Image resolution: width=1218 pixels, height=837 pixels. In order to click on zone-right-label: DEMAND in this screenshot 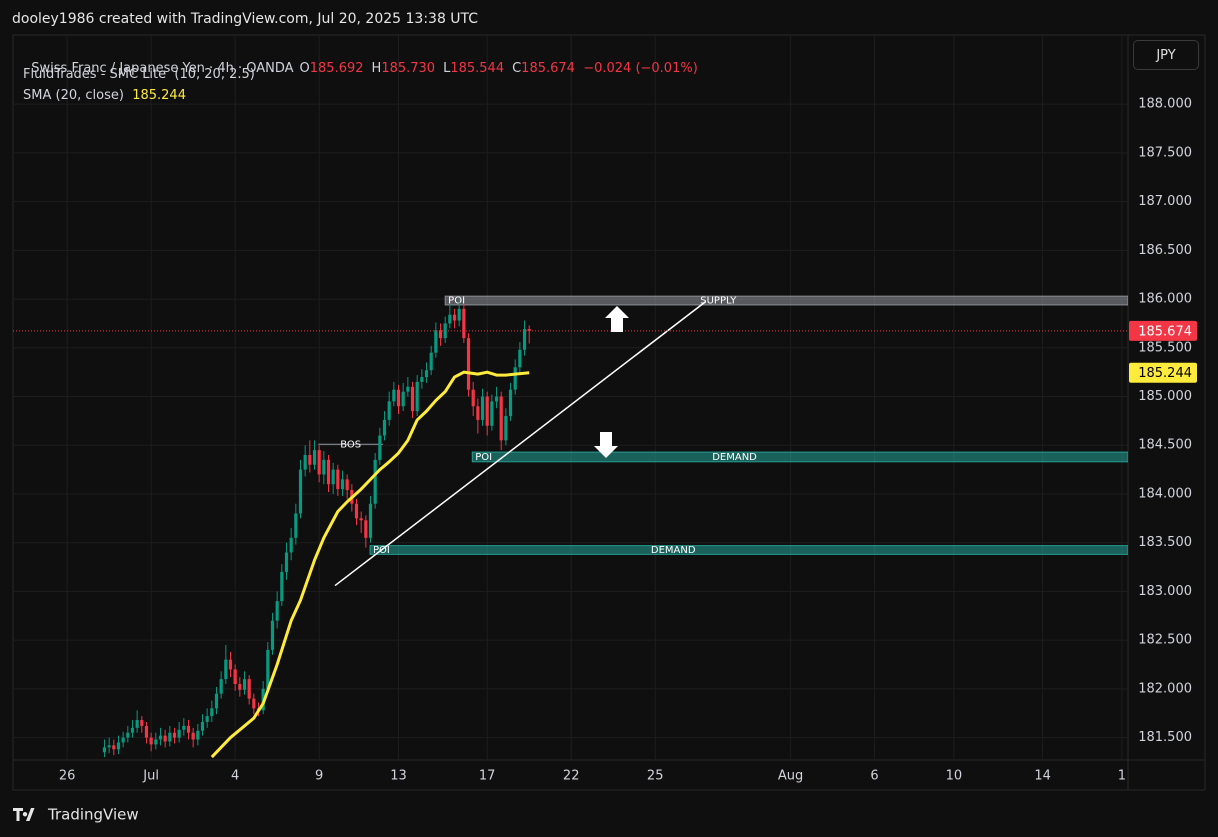, I will do `click(673, 550)`.